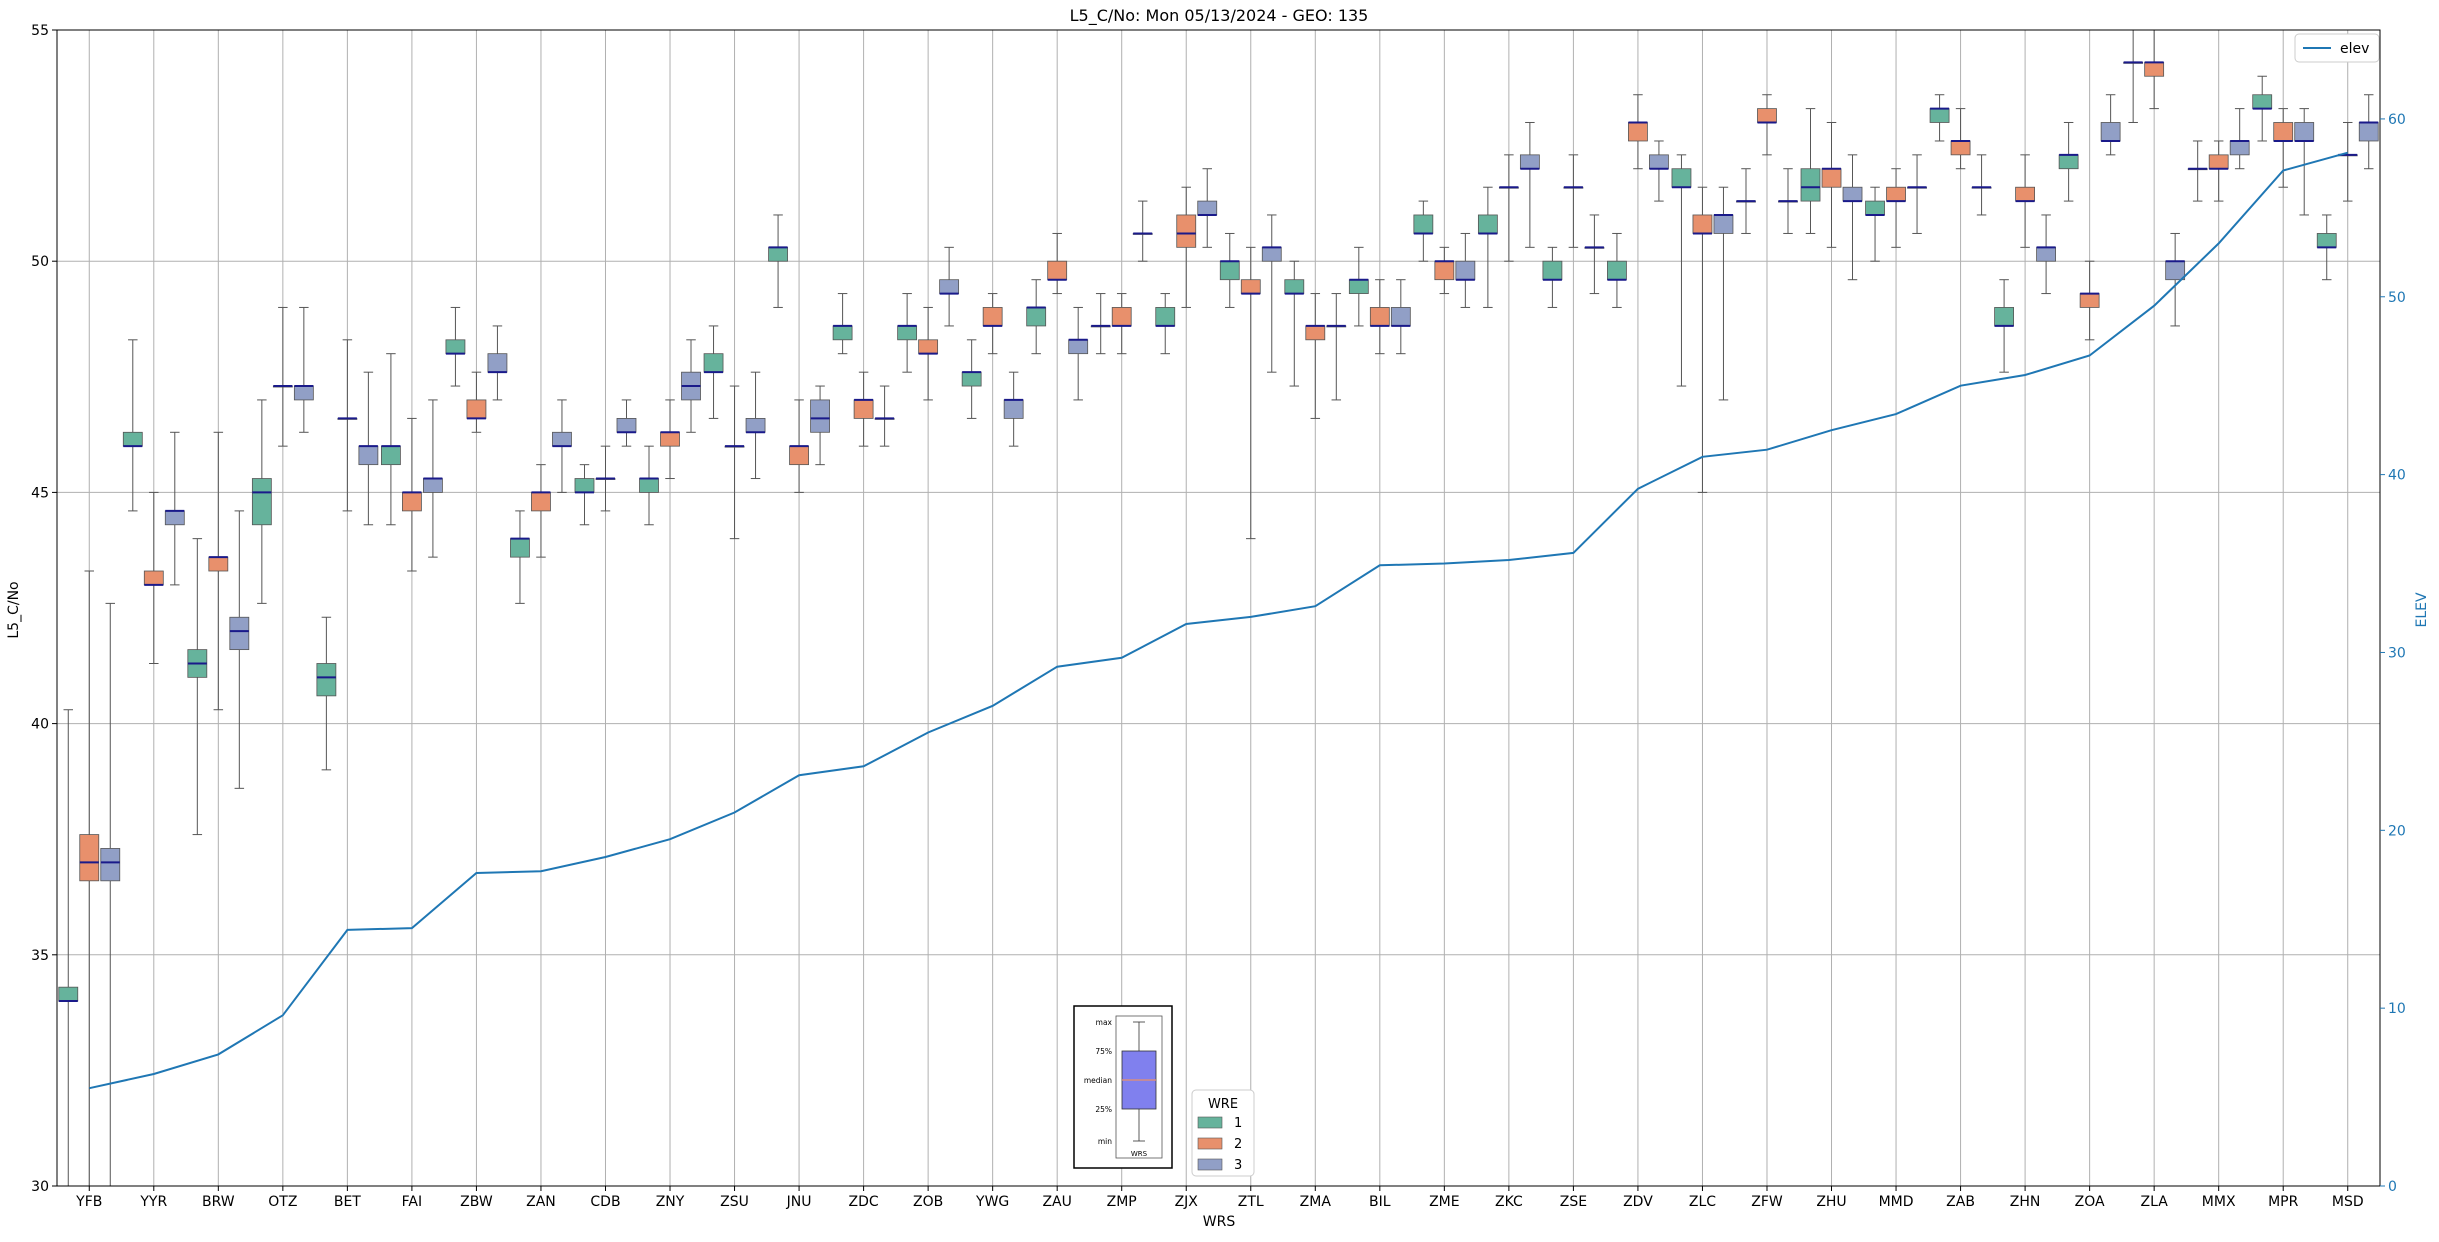 The image size is (2439, 1242). What do you see at coordinates (2090, 1202) in the screenshot?
I see `x-tick-label: ZOA` at bounding box center [2090, 1202].